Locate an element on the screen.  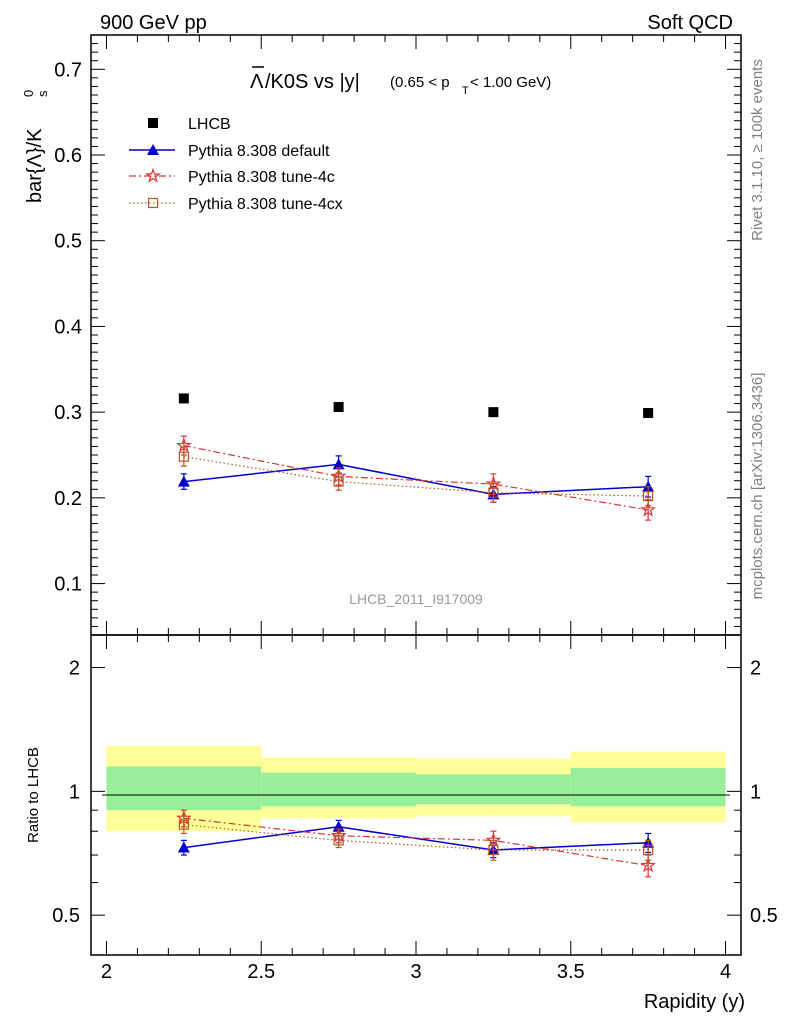
ratio-ytick-label-left-2: 2 is located at coordinates (74, 669).